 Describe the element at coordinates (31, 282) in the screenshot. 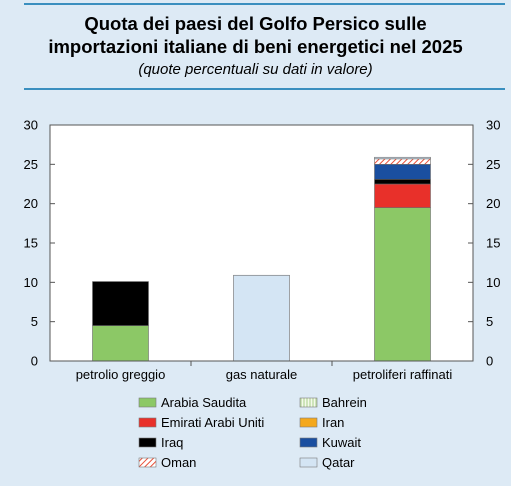

I see `y-tick-label-left: 10` at that location.